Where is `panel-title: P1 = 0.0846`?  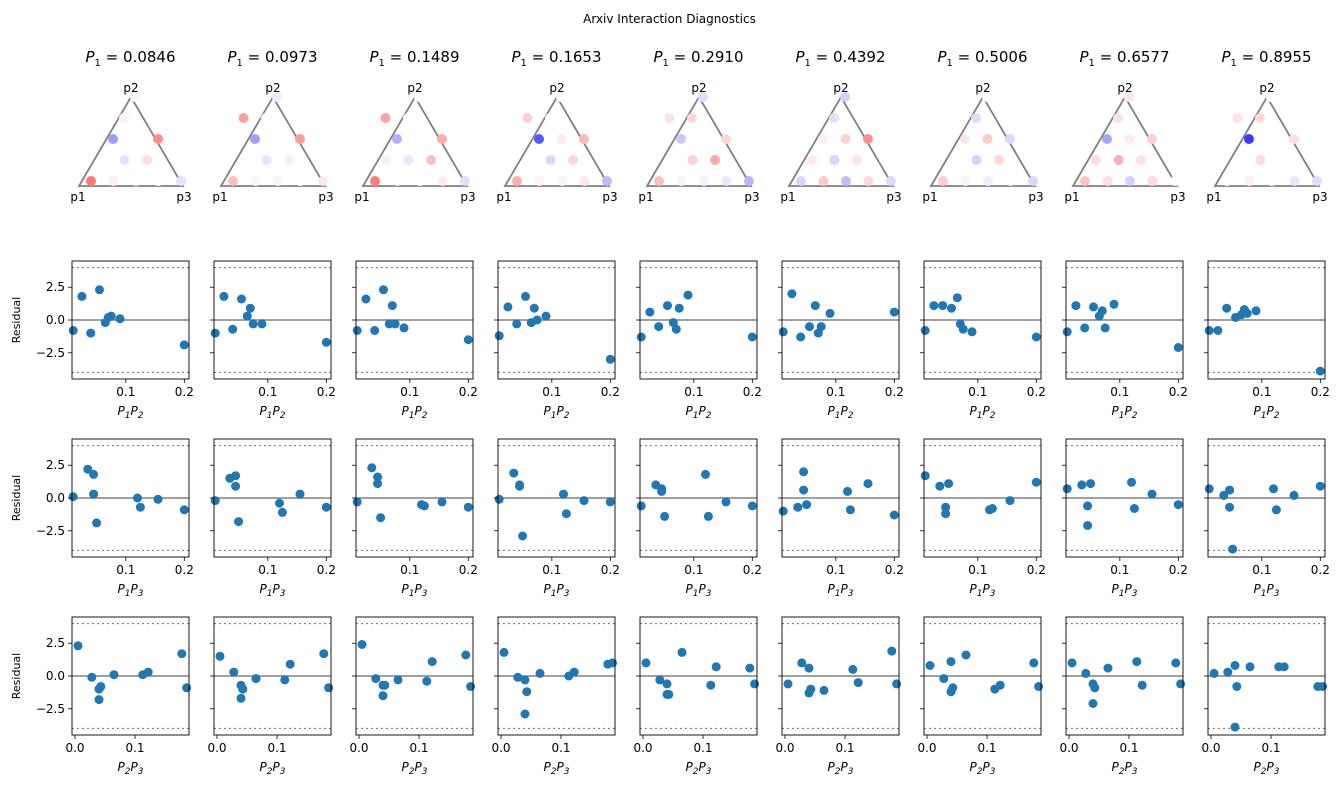 panel-title: P1 = 0.0846 is located at coordinates (130, 58).